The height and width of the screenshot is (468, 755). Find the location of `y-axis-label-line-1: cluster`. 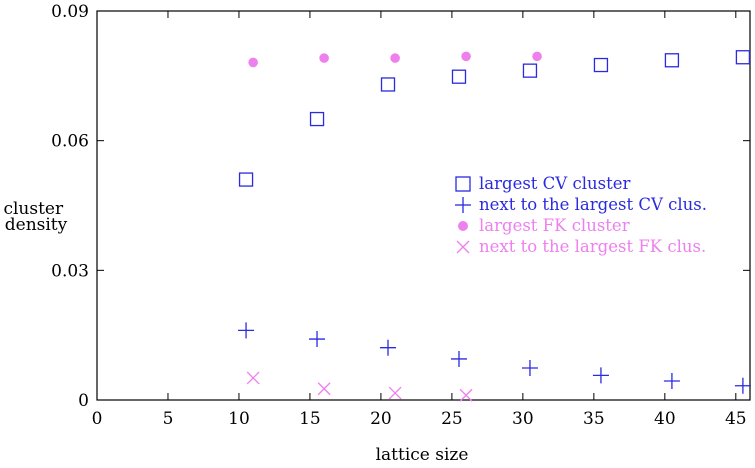

y-axis-label-line-1: cluster is located at coordinates (33, 209).